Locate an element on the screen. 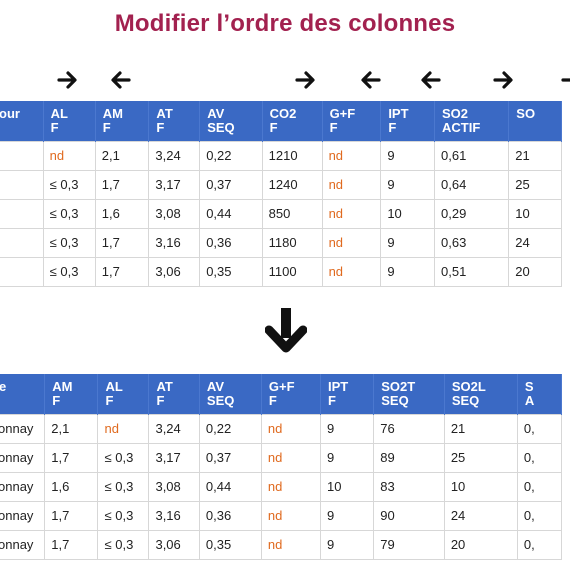 Image resolution: width=570 pixels, height=570 pixels. column-header: SO2T SEQ is located at coordinates (409, 394).